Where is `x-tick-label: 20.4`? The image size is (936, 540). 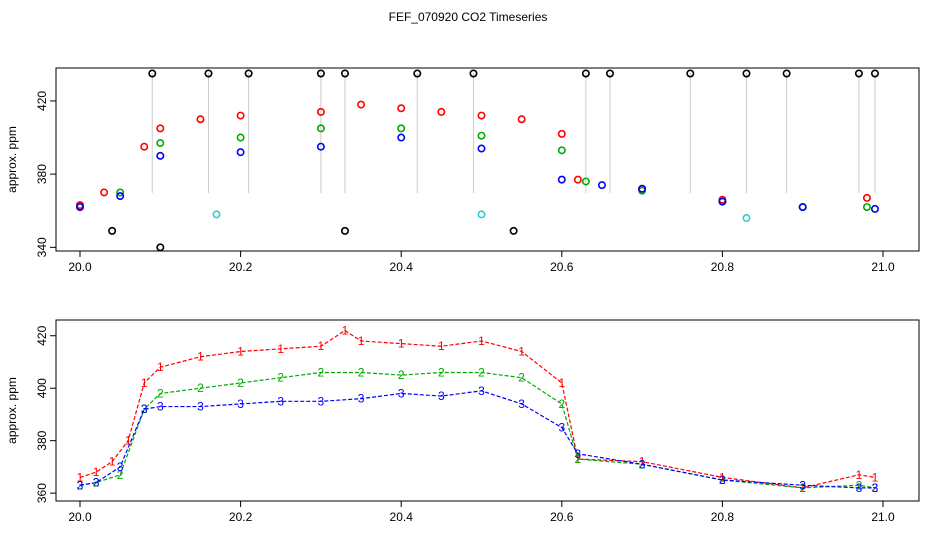
x-tick-label: 20.4 is located at coordinates (402, 517).